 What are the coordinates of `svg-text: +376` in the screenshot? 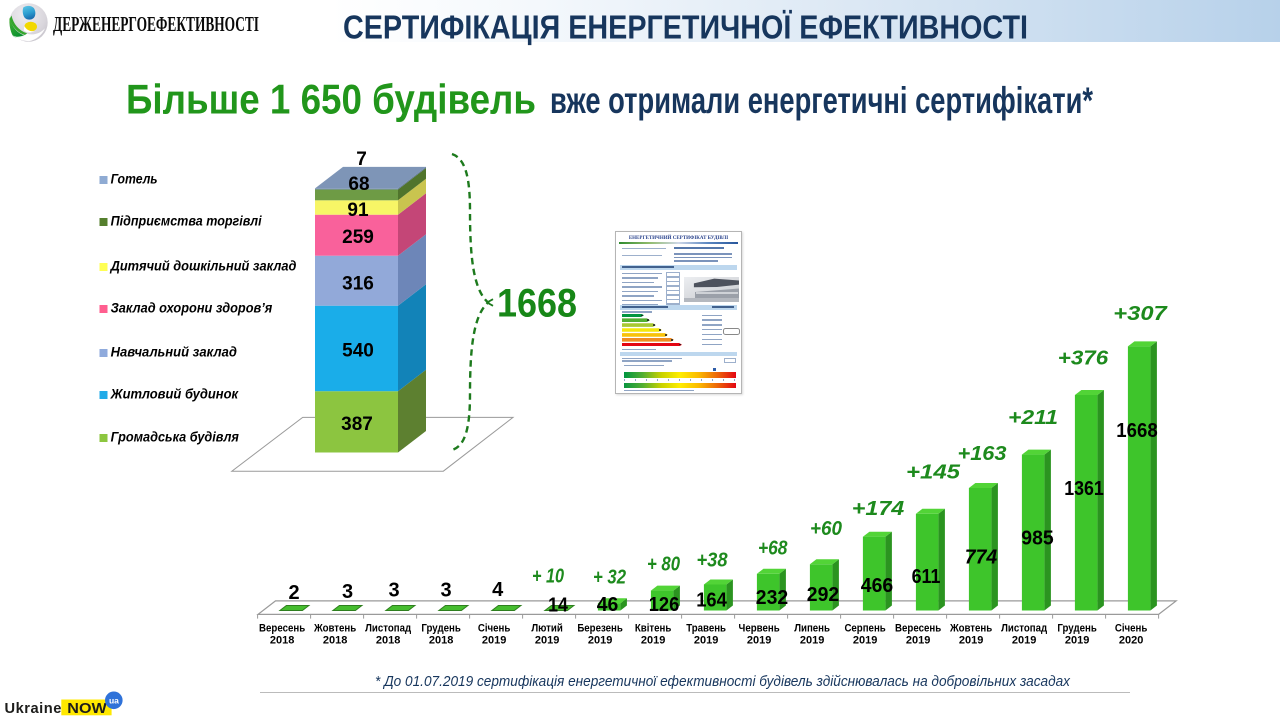 It's located at (1083, 359).